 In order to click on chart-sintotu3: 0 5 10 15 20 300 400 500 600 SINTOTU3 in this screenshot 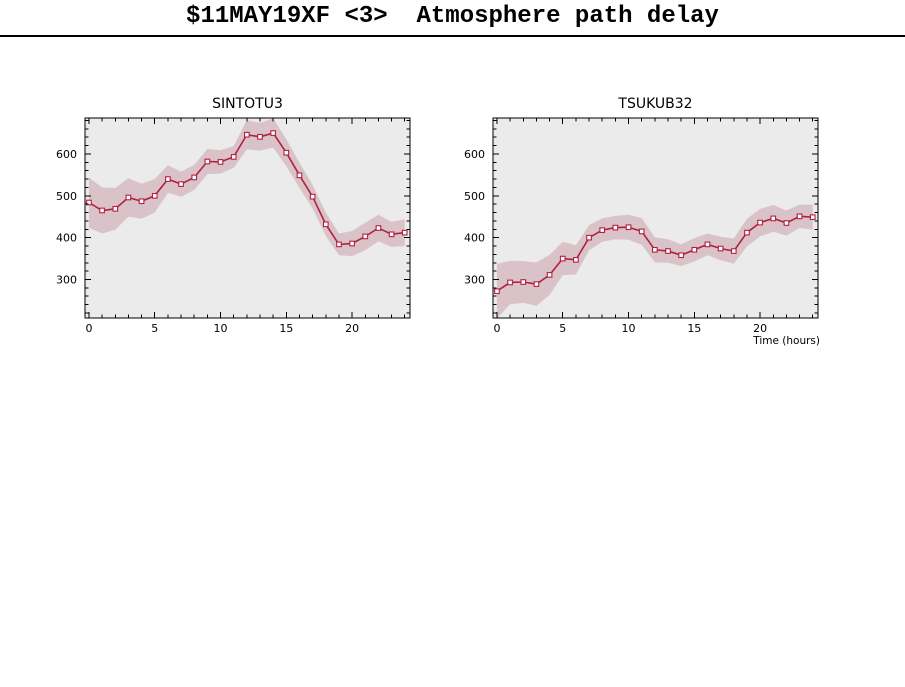, I will do `click(233, 215)`.